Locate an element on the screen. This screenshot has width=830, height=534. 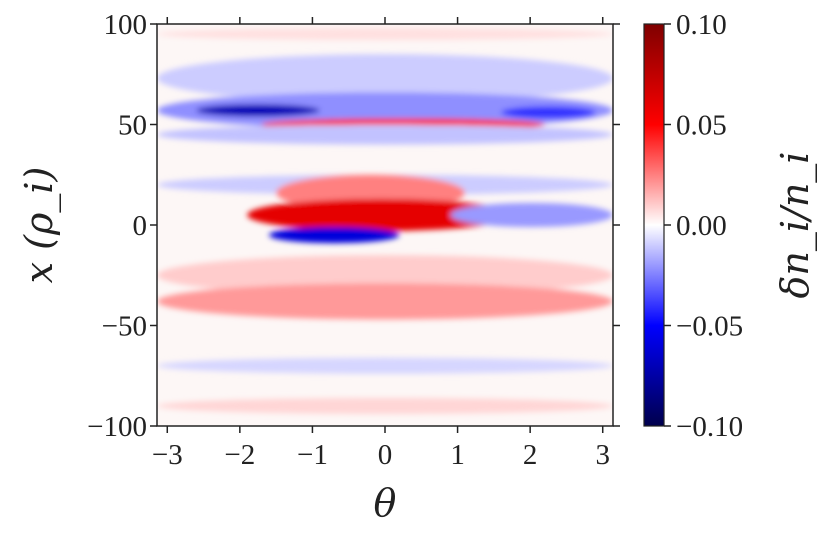
y-tick-label: 100 is located at coordinates (126, 25).